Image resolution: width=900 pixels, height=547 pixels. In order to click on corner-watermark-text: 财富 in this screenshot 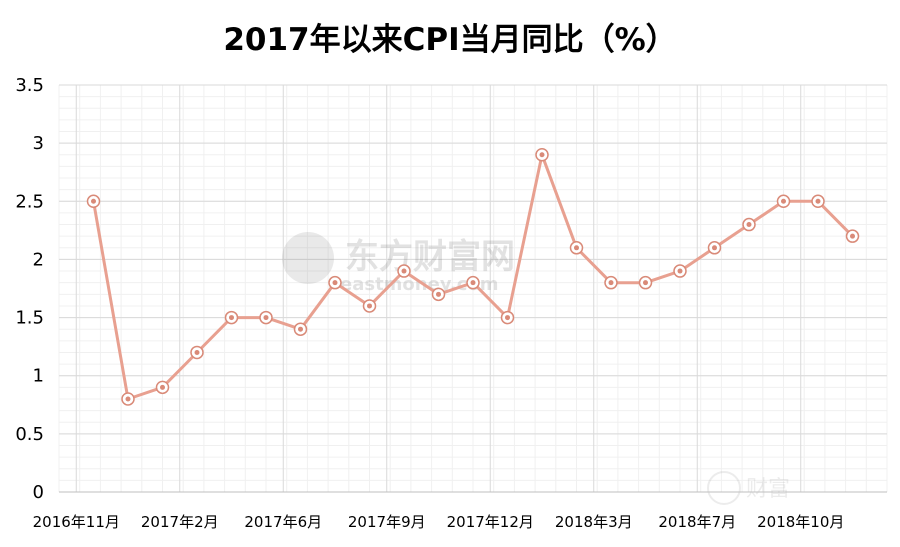, I will do `click(768, 489)`.